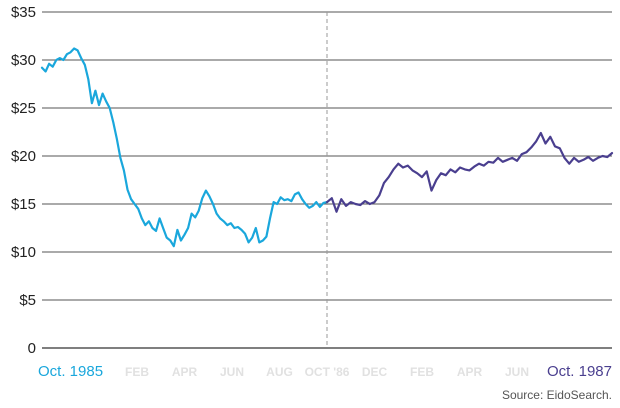 The height and width of the screenshot is (408, 620). What do you see at coordinates (327, 372) in the screenshot?
I see `x-tick-label: OCT '86` at bounding box center [327, 372].